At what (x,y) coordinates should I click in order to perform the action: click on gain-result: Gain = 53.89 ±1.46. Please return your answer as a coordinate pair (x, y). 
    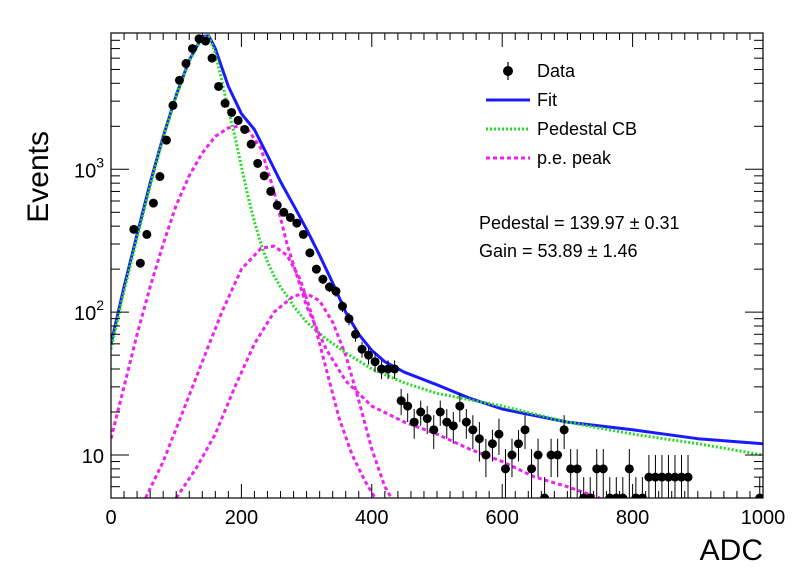
    Looking at the image, I should click on (558, 251).